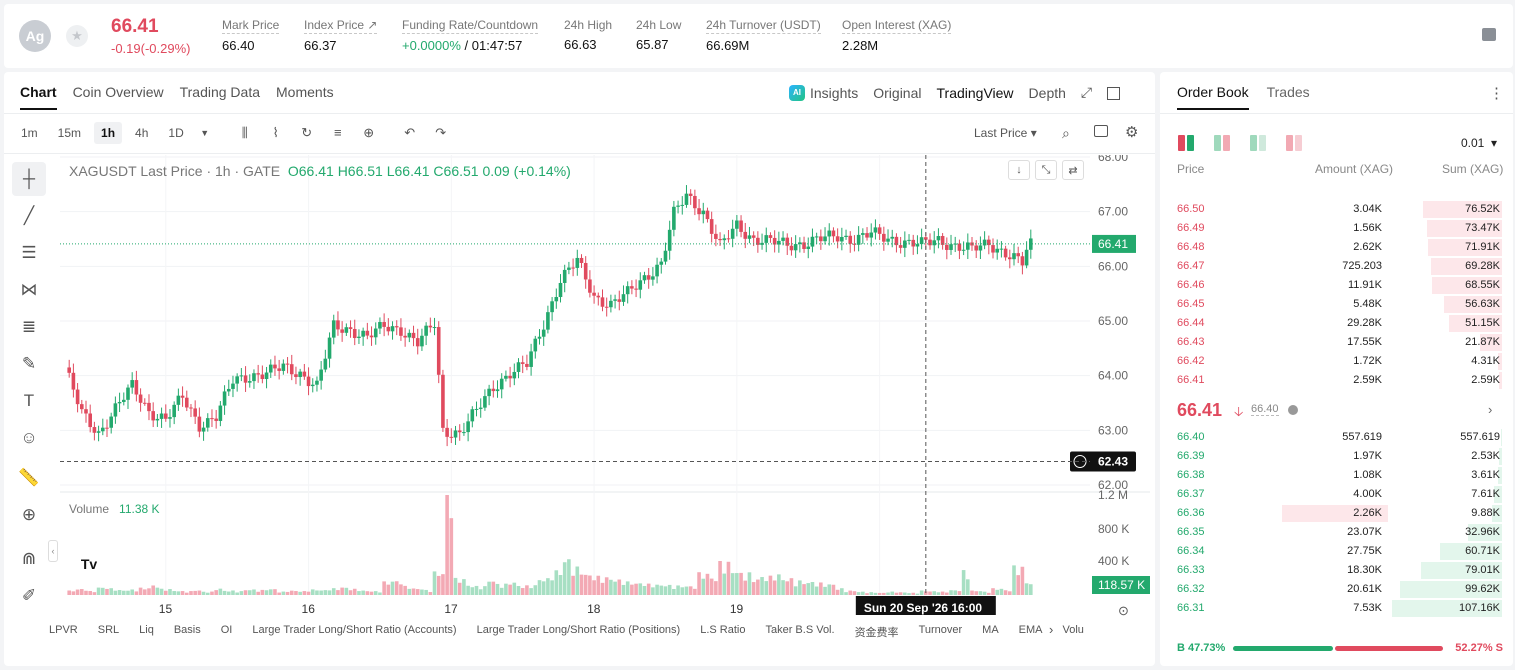  What do you see at coordinates (1338, 304) in the screenshot?
I see `ask-row: 66.45 5.48K 56.63K` at bounding box center [1338, 304].